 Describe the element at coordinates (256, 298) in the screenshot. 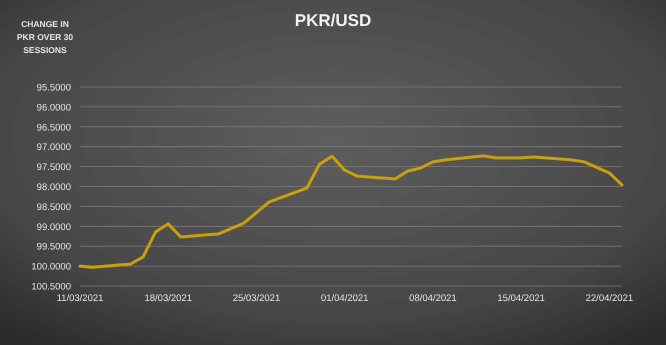

I see `x-tick-label: 25/03/2021` at that location.